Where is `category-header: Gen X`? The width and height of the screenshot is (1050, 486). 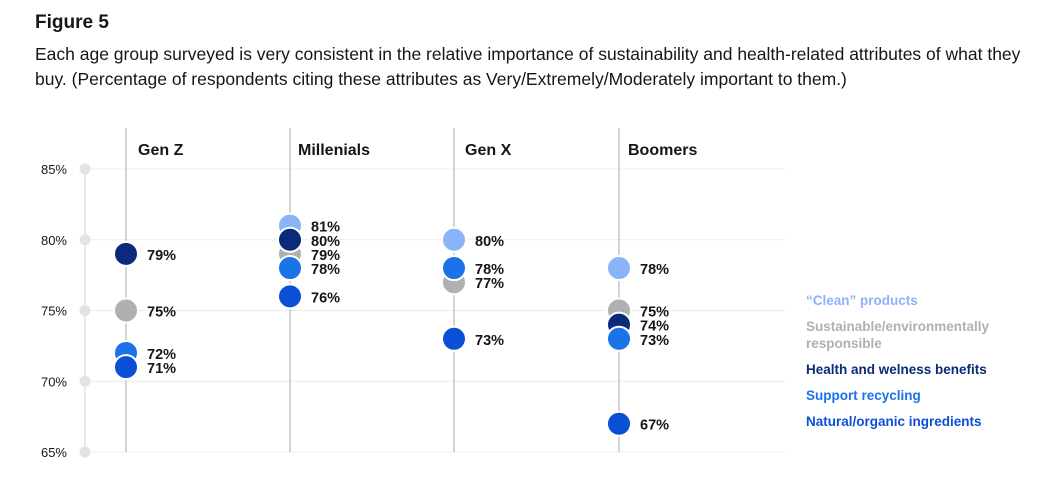
category-header: Gen X is located at coordinates (488, 150).